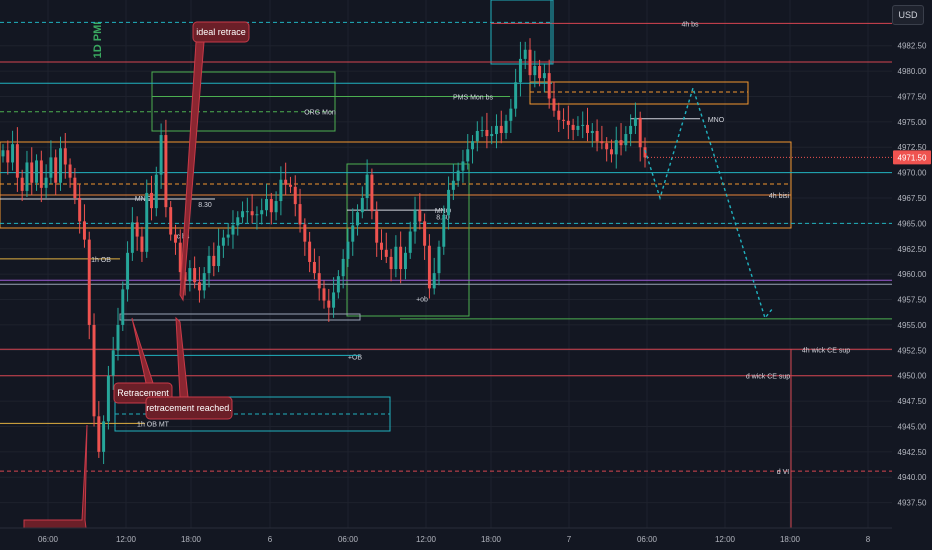 This screenshot has height=550, width=932. Describe the element at coordinates (912, 147) in the screenshot. I see `price-tick-label: 4972.50` at that location.